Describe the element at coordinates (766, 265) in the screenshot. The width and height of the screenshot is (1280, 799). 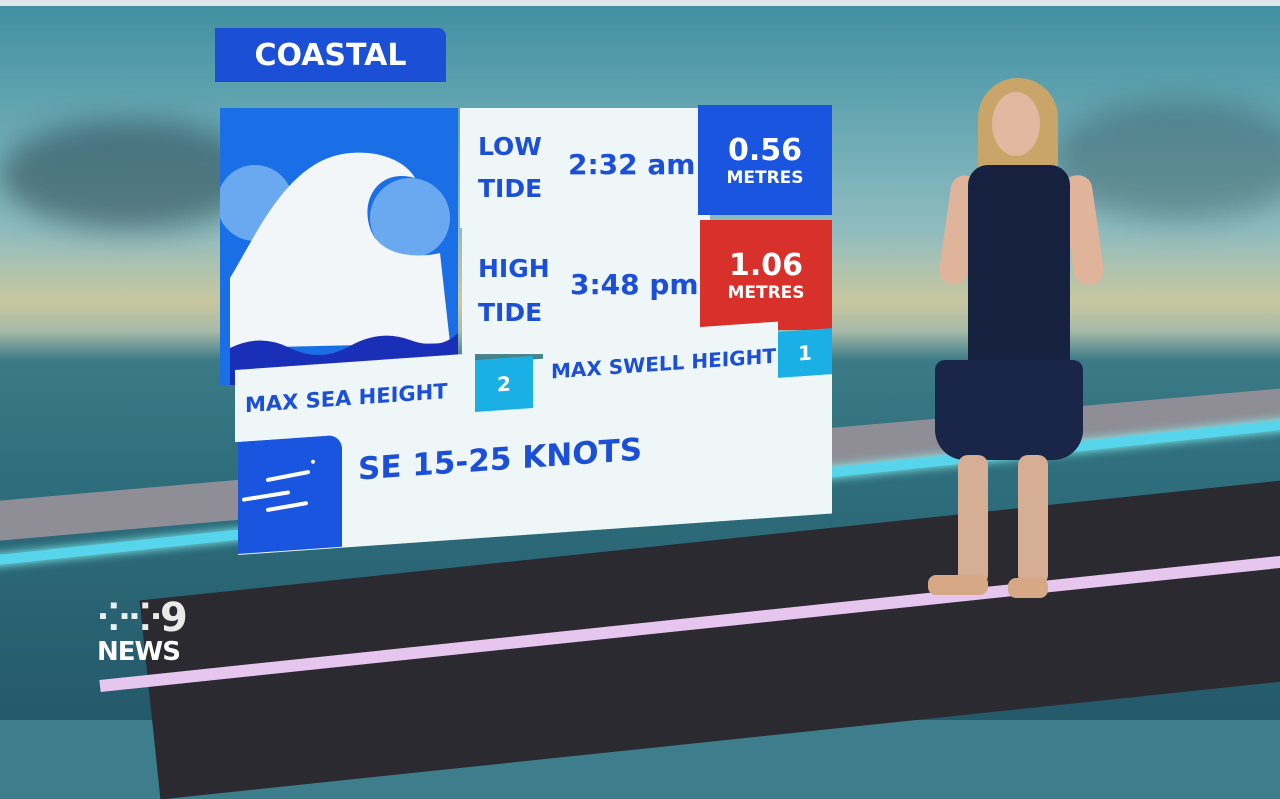
I see `high-tide-value: 1.06` at that location.